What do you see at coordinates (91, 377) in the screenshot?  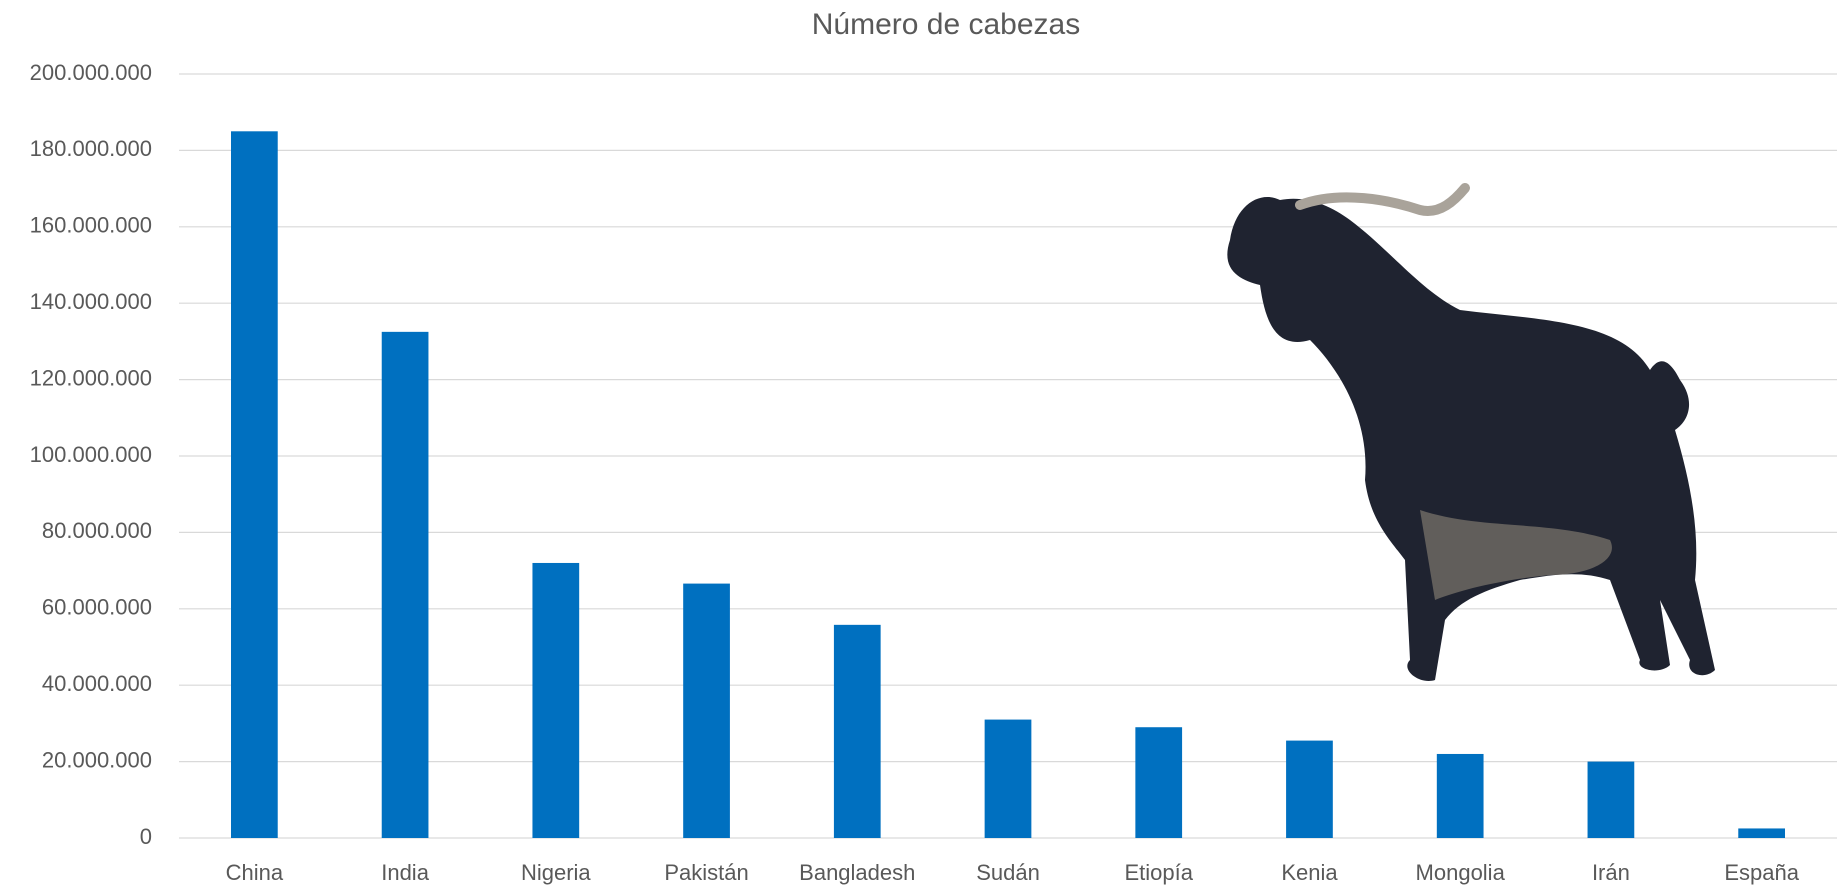 I see `y-tick-label: 120.000.000` at bounding box center [91, 377].